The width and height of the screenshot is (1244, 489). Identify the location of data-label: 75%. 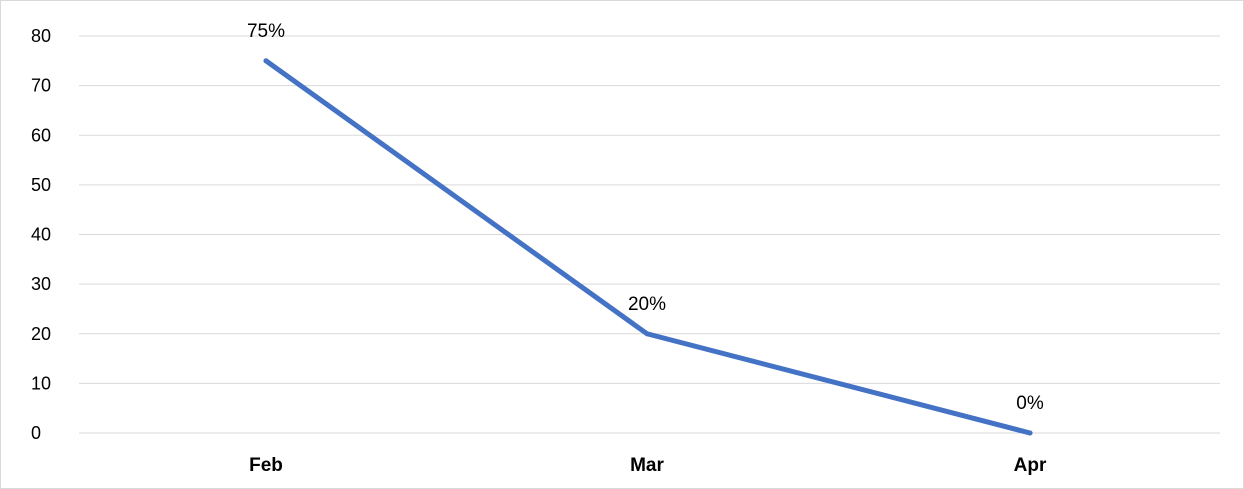
(266, 31).